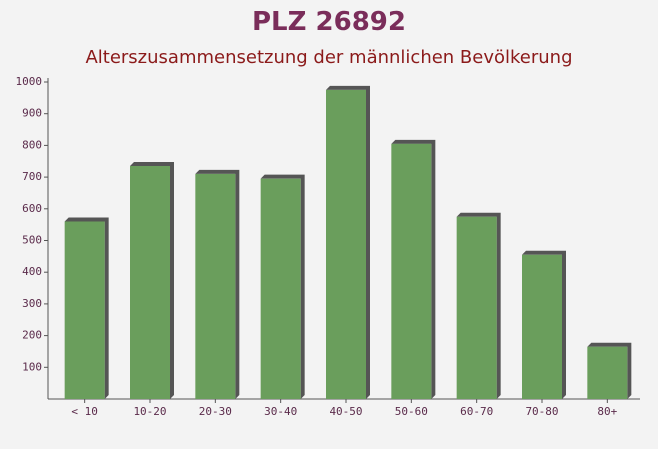  I want to click on y-tick-label: 500, so click(32, 240).